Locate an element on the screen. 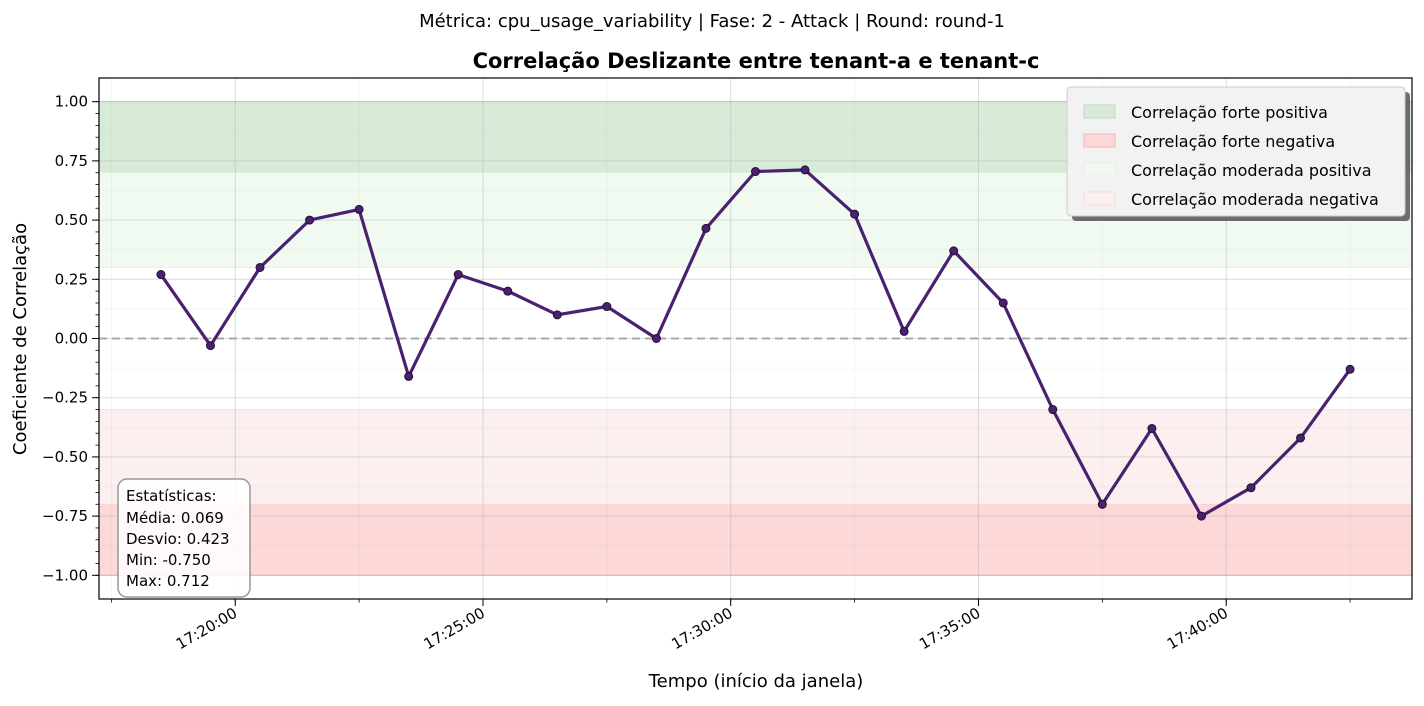 The height and width of the screenshot is (706, 1424). stats-line: Max: 0.712 is located at coordinates (168, 581).